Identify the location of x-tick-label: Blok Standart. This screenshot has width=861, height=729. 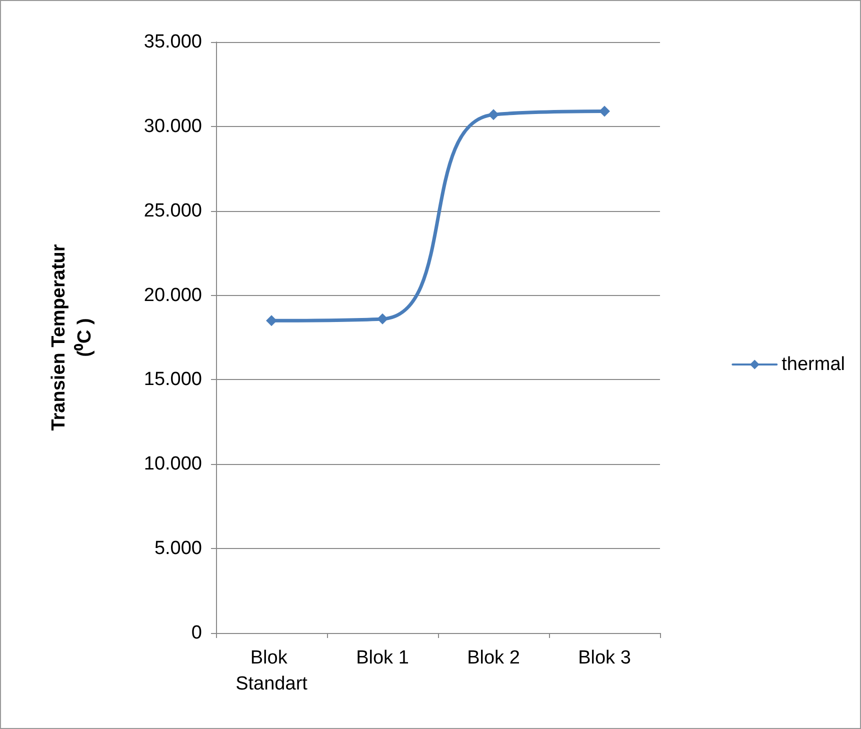
(272, 671).